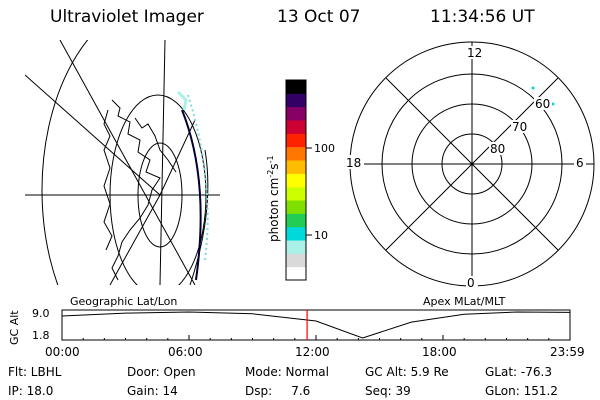 This screenshot has height=400, width=600. Describe the element at coordinates (185, 352) in the screenshot. I see `timeline-tick-label: 06:00` at that location.